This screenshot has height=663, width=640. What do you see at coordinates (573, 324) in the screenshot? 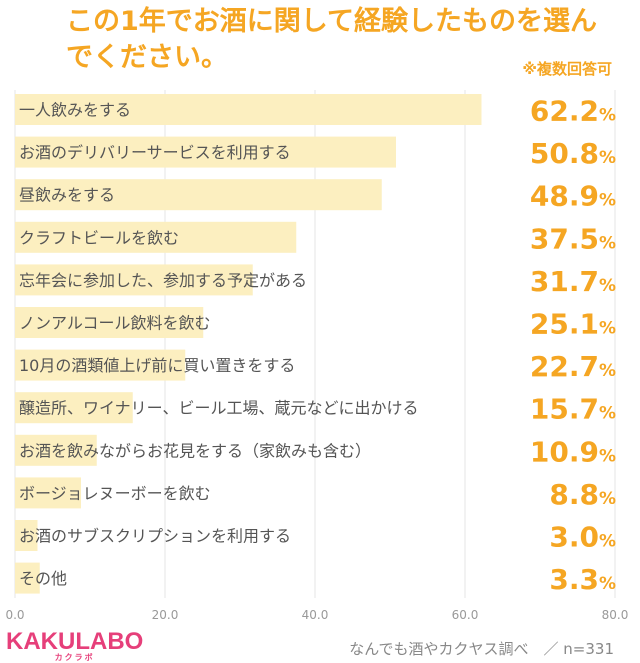
I see `value-label: 25.1%` at bounding box center [573, 324].